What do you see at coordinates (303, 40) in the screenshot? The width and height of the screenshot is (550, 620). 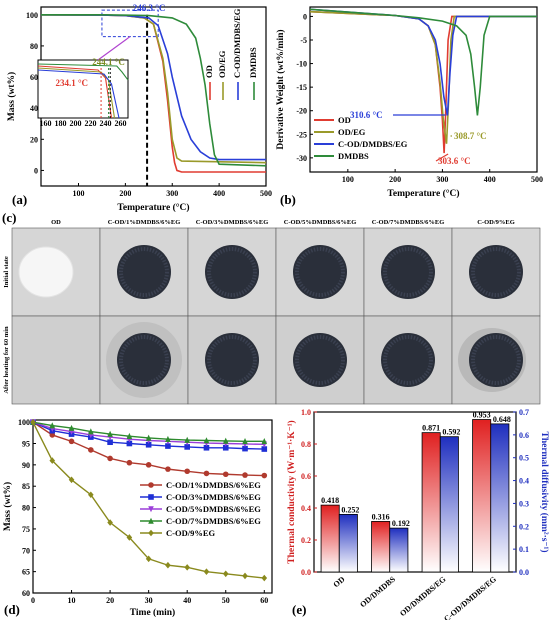 I see `y-tick-label: -5` at bounding box center [303, 40].